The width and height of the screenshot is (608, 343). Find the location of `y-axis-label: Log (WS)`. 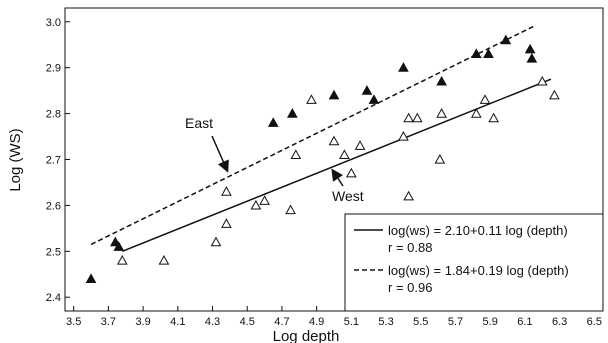

y-axis-label: Log (WS) is located at coordinates (15, 159).